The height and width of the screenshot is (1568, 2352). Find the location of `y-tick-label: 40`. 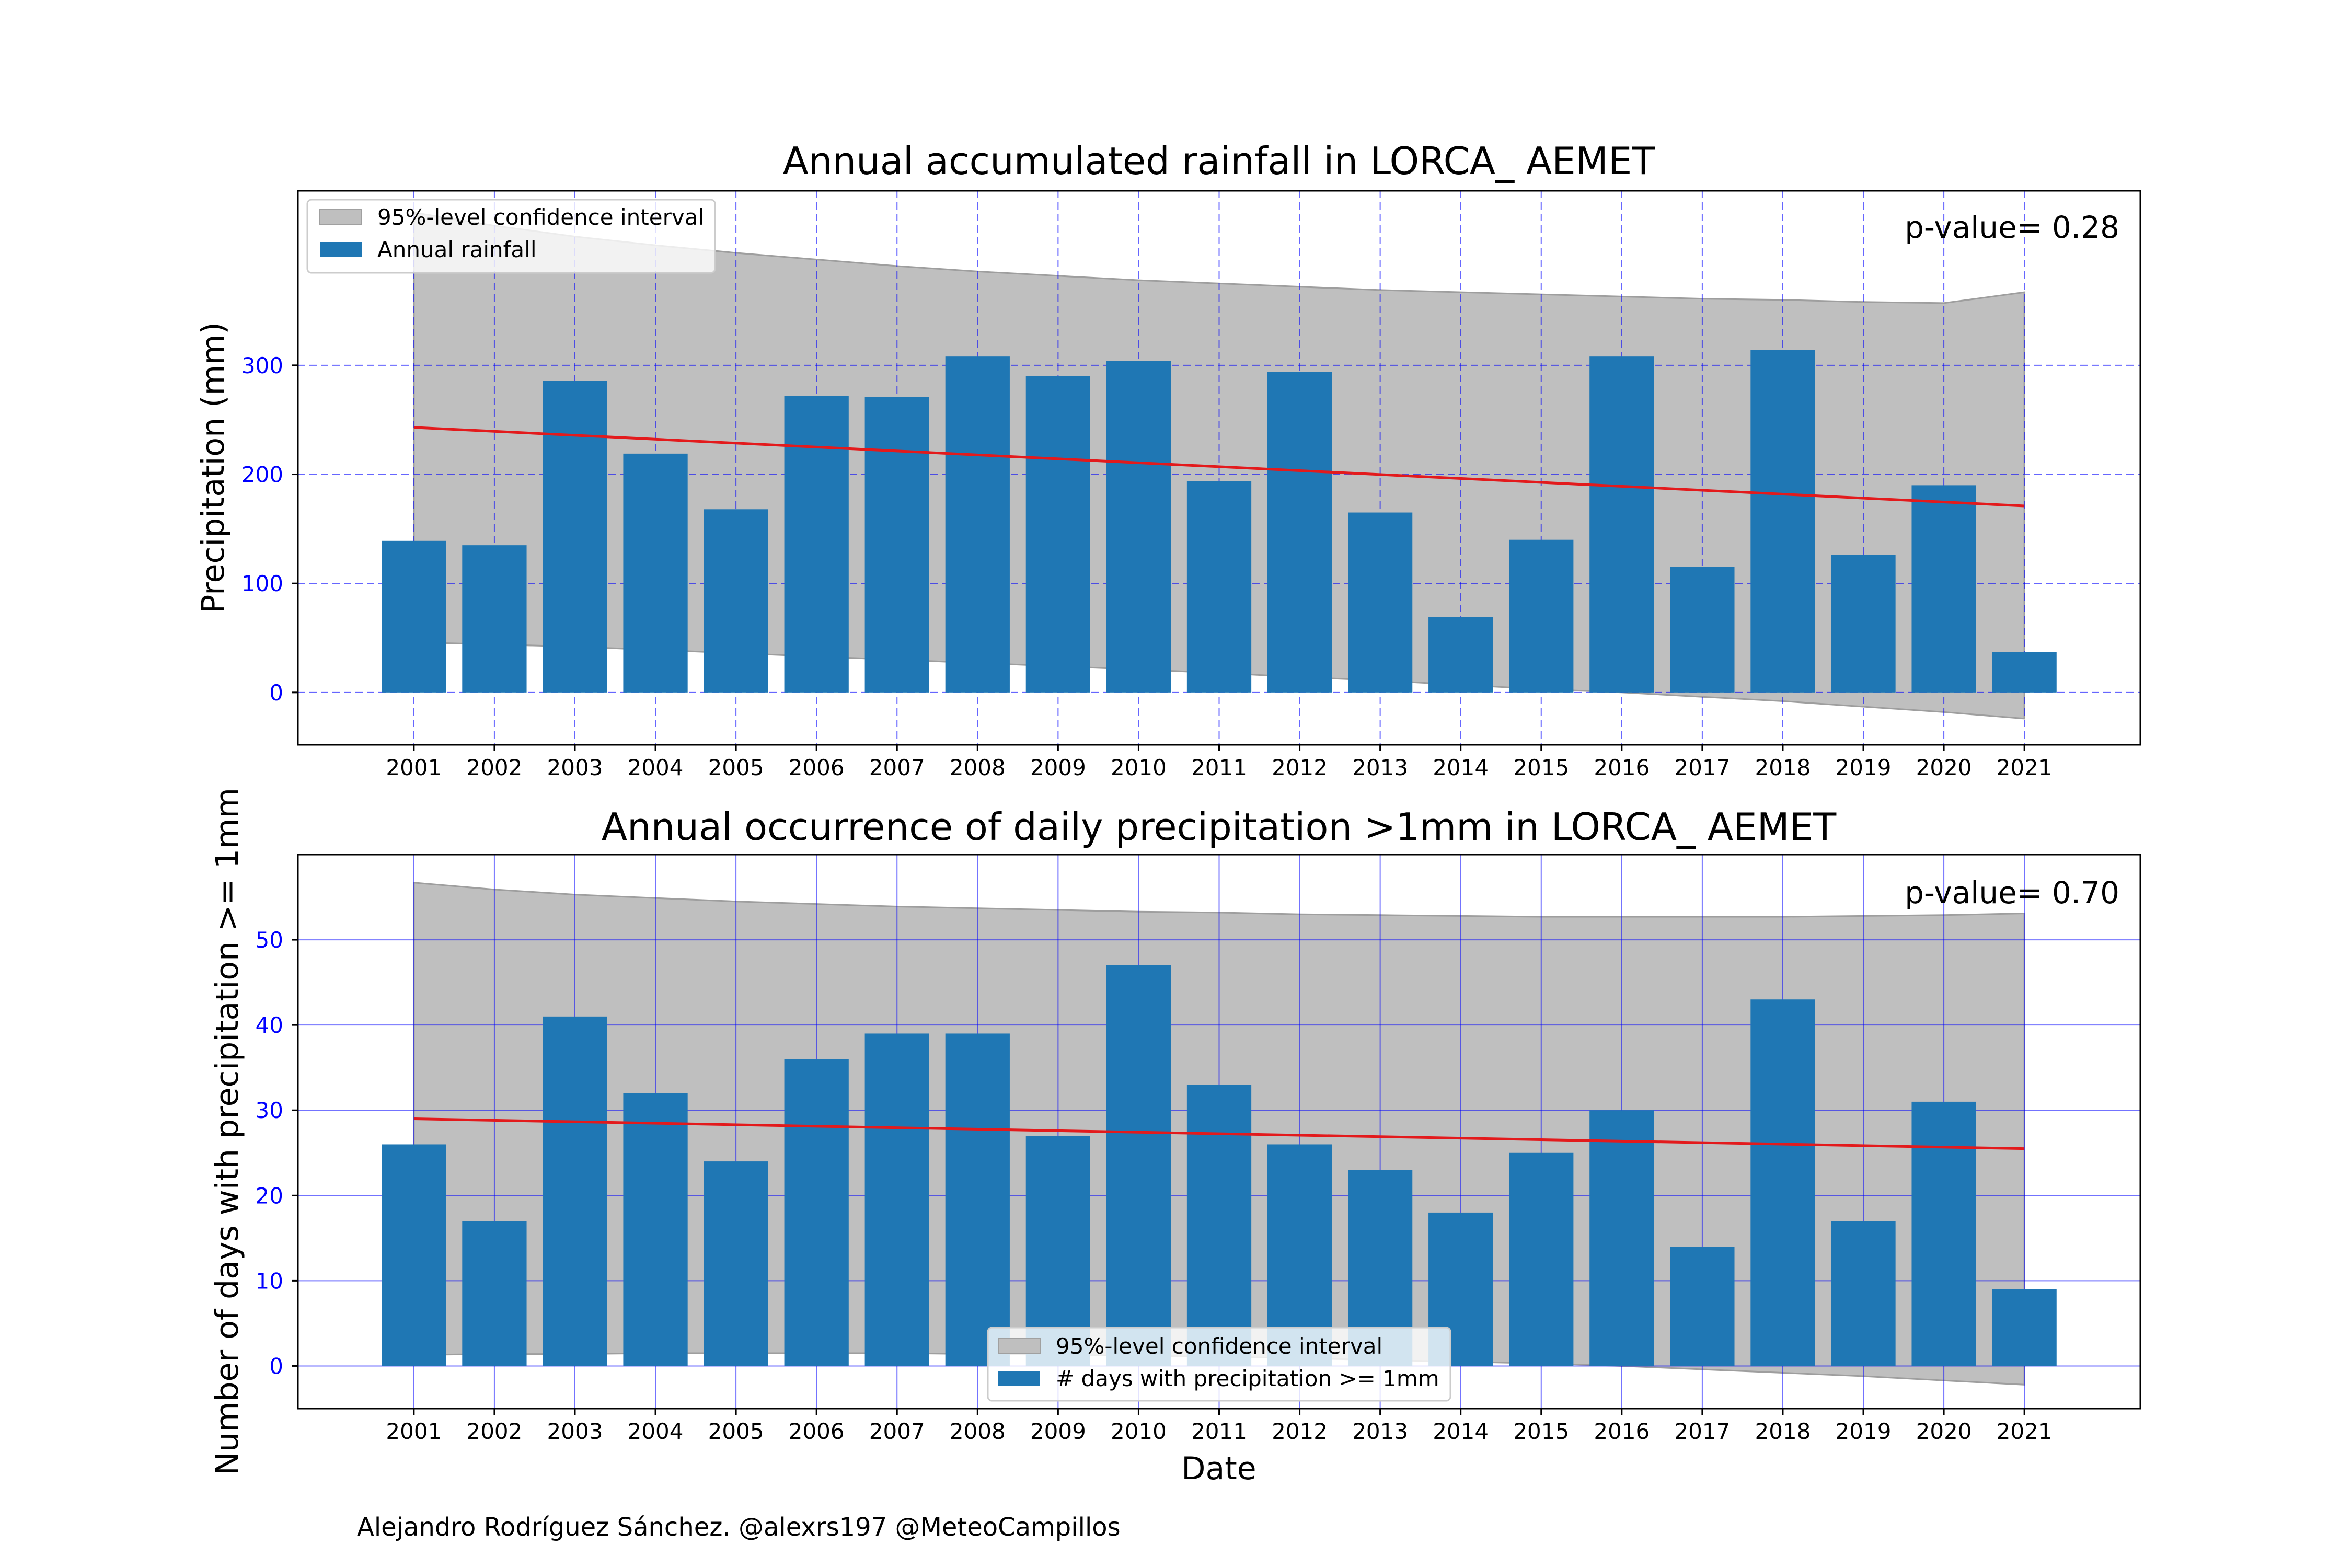

y-tick-label: 40 is located at coordinates (269, 1025).